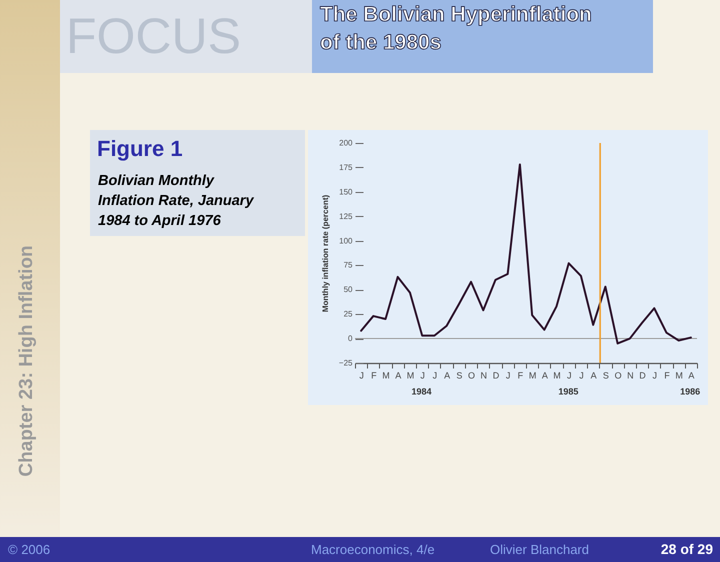  I want to click on y-tick-label: −25, so click(346, 363).